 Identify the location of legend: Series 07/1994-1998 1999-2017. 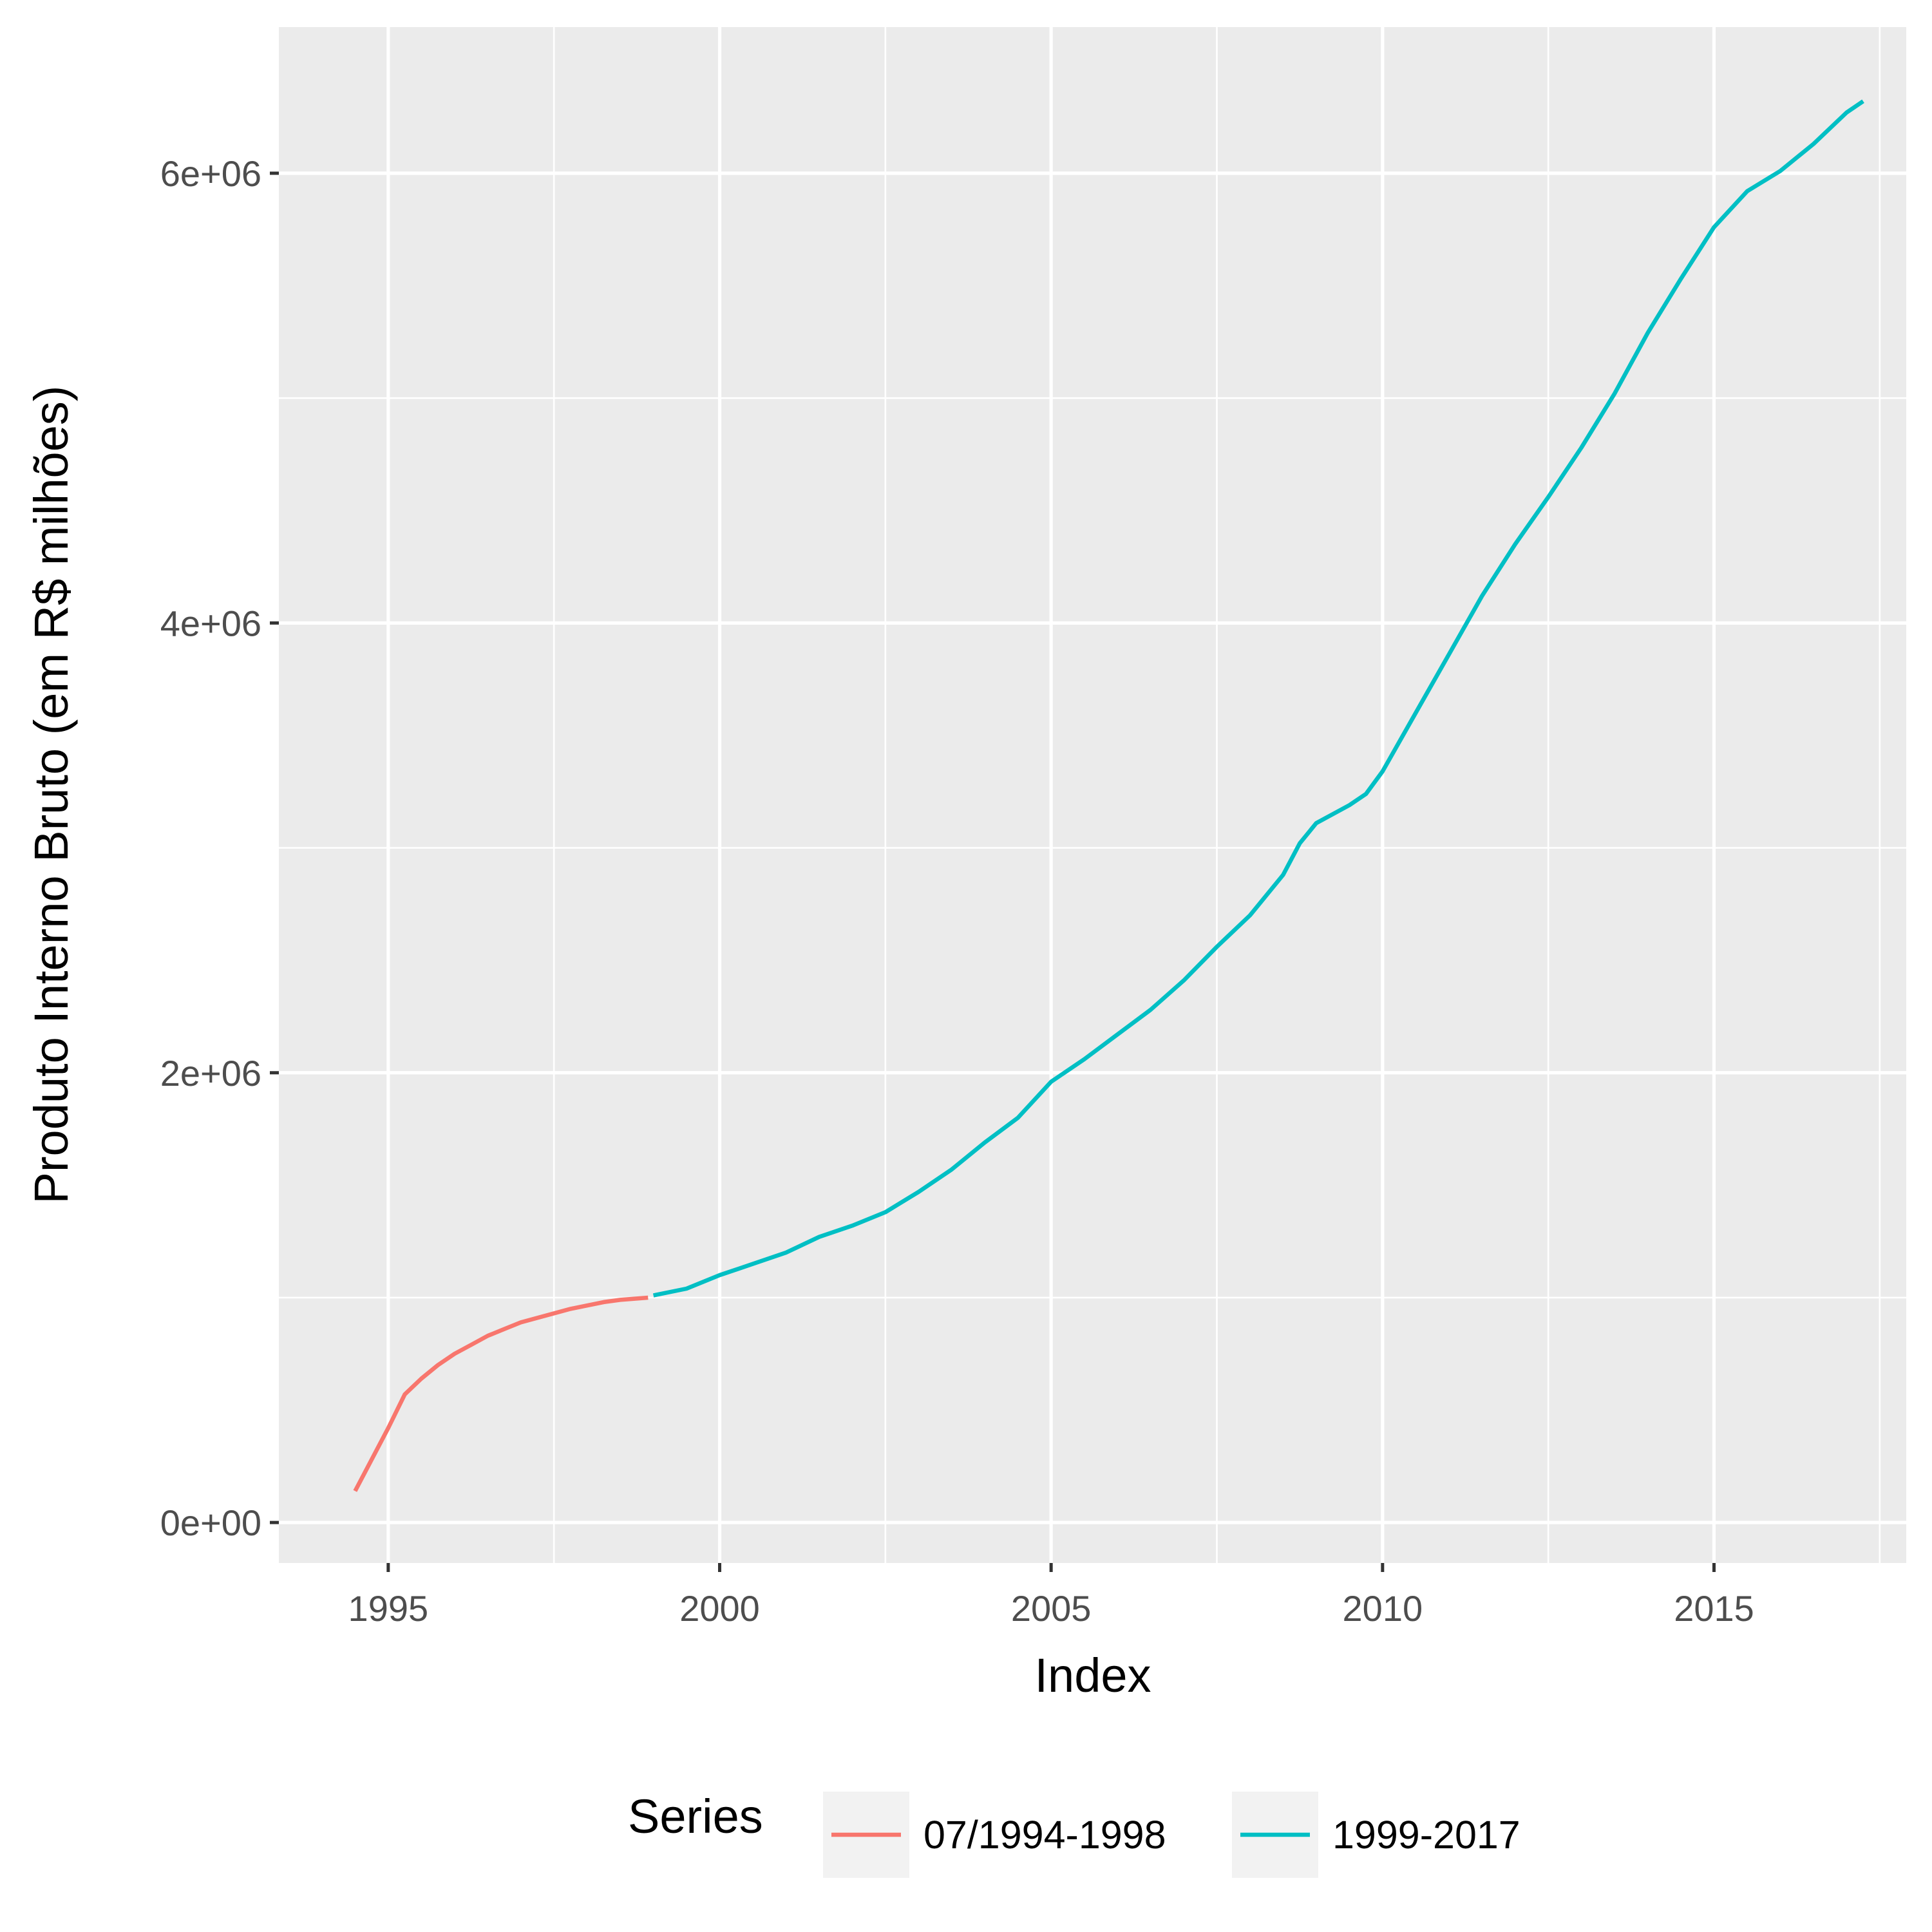
(1074, 1834).